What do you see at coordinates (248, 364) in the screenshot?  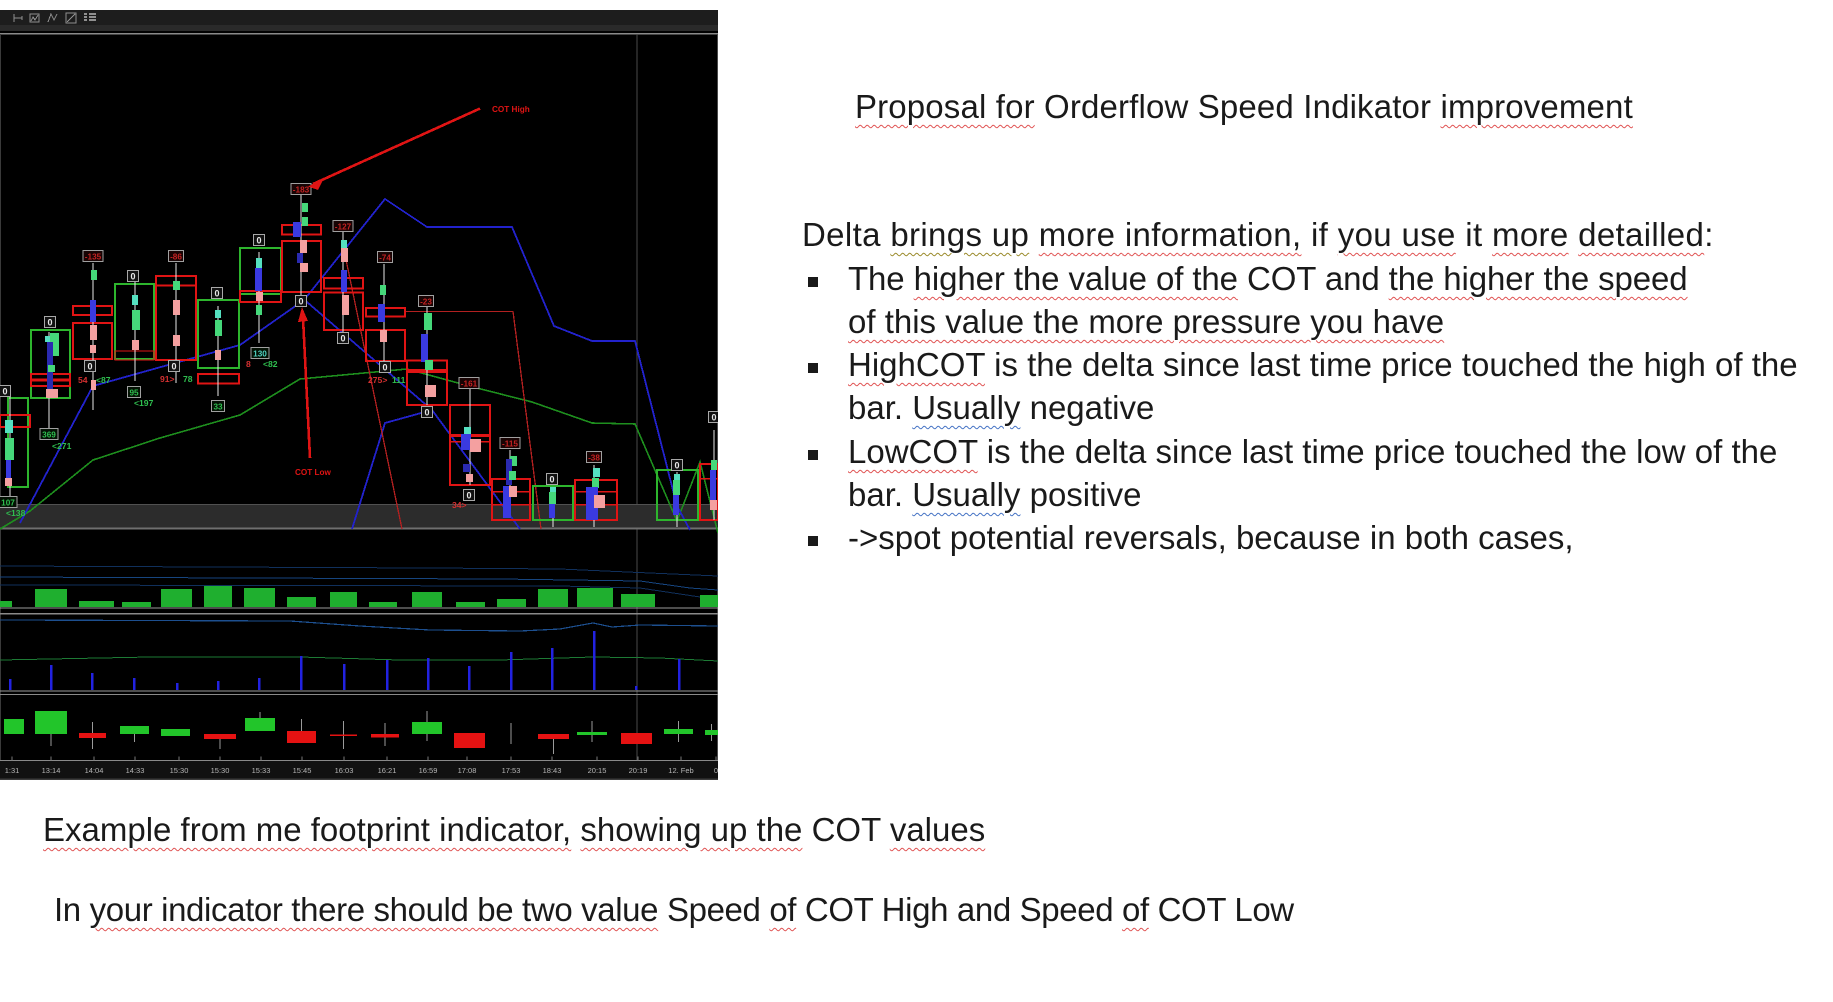 I see `svg-text: 8` at bounding box center [248, 364].